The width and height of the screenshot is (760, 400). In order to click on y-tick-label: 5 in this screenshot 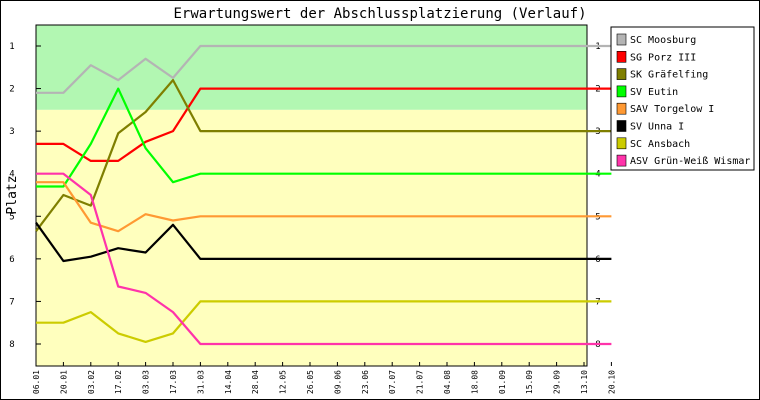, I will do `click(11, 217)`.